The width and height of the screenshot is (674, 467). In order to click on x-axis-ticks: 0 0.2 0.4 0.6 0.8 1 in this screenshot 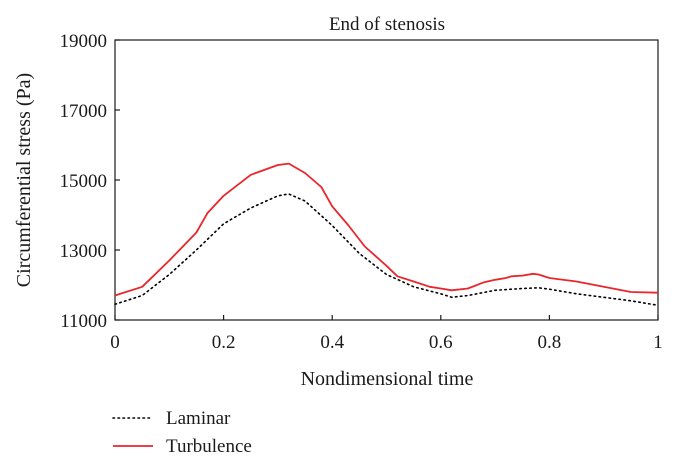, I will do `click(386, 334)`.